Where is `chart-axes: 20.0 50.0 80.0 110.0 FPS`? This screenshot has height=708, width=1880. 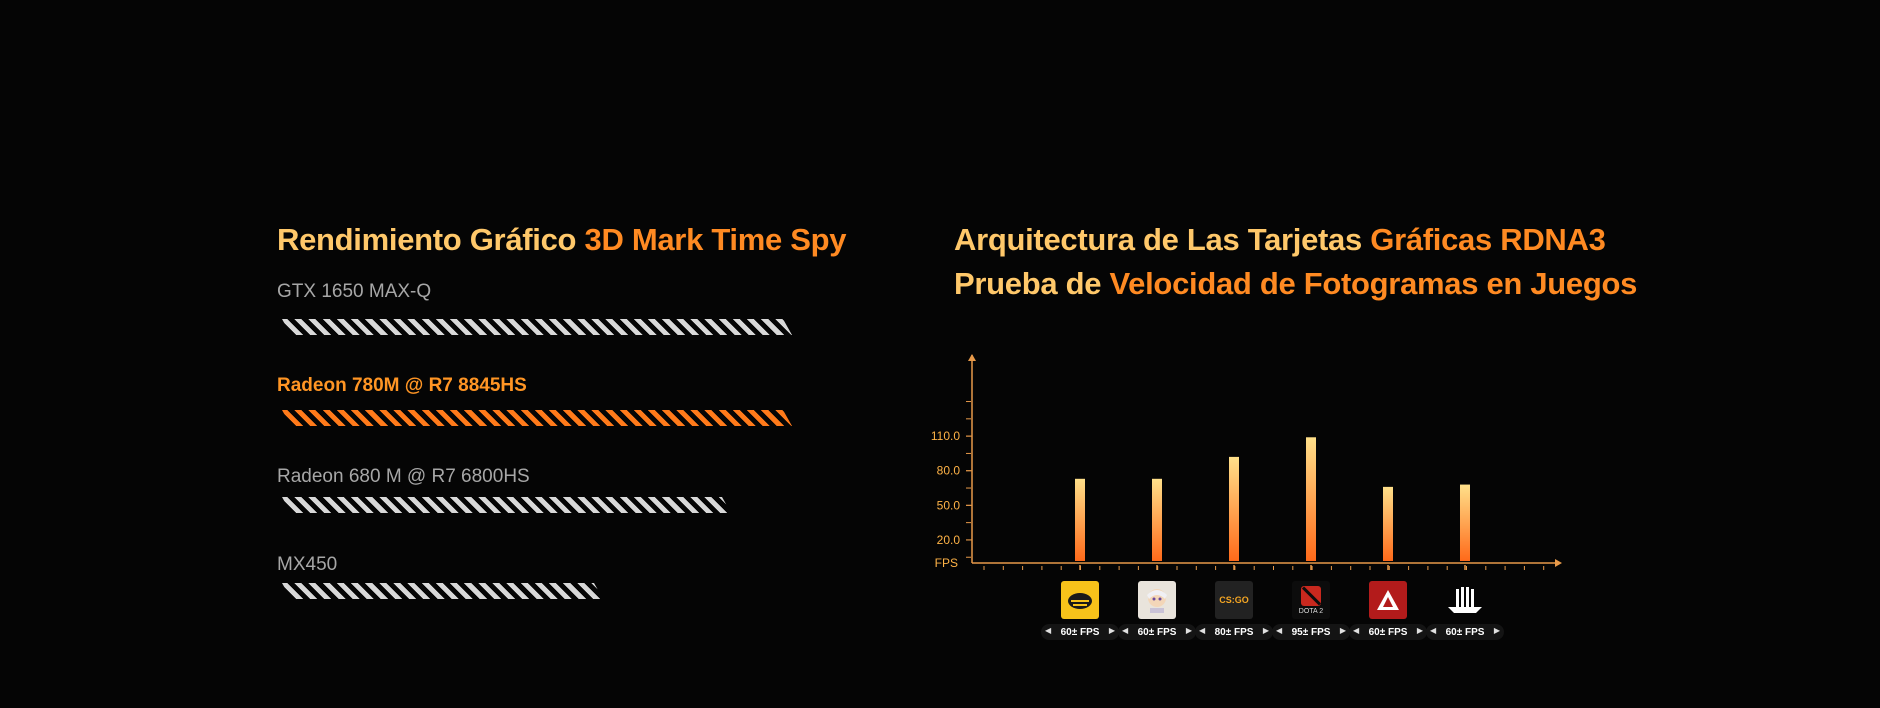 chart-axes: 20.0 50.0 80.0 110.0 FPS is located at coordinates (1246, 462).